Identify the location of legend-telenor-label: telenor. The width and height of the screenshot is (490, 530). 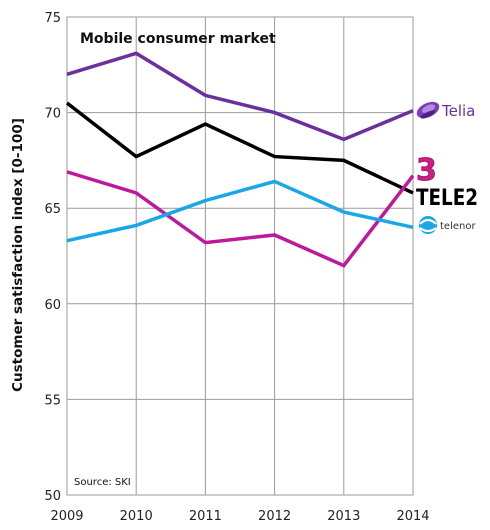
(458, 226).